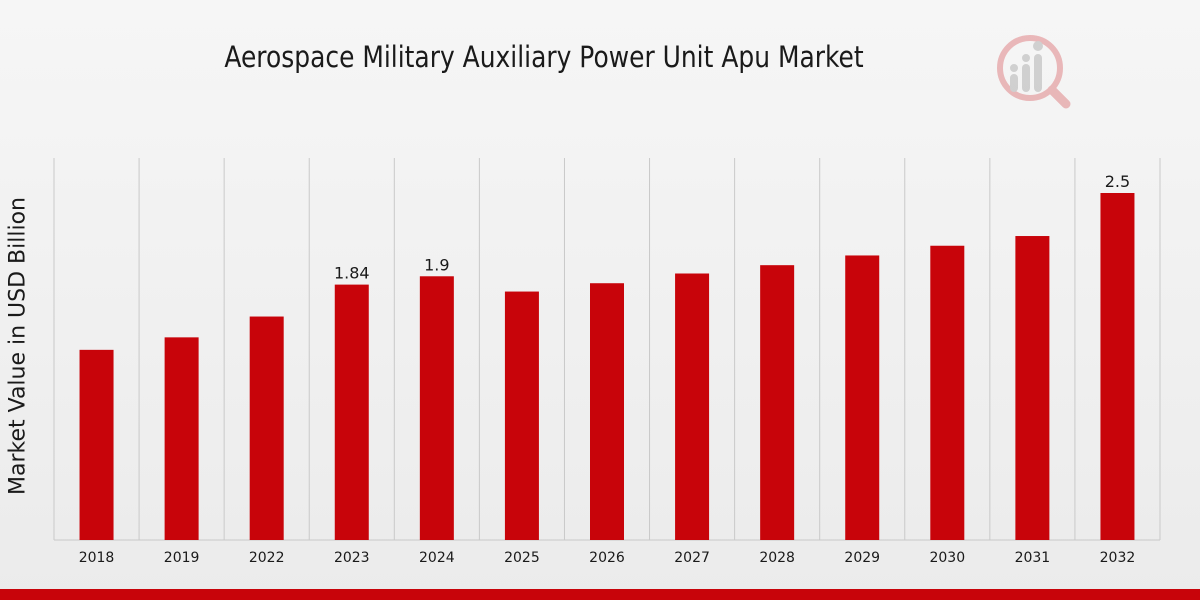  Describe the element at coordinates (352, 273) in the screenshot. I see `data-label-2023: 1.84` at that location.